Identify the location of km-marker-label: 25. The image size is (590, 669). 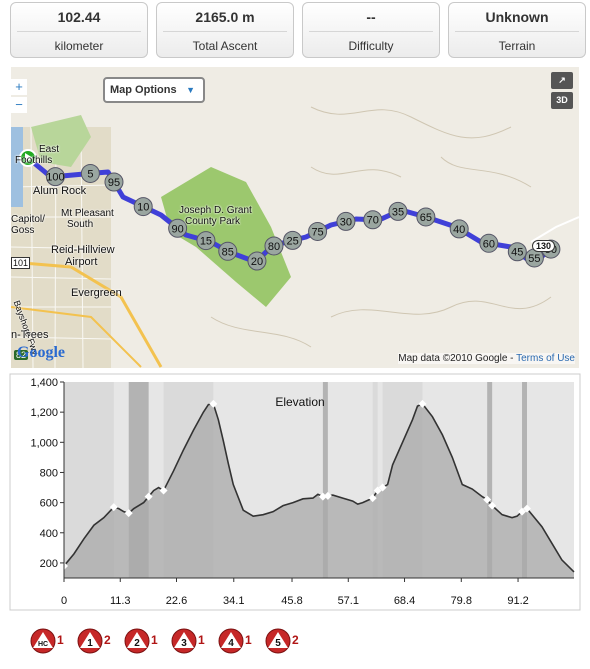
(292, 241).